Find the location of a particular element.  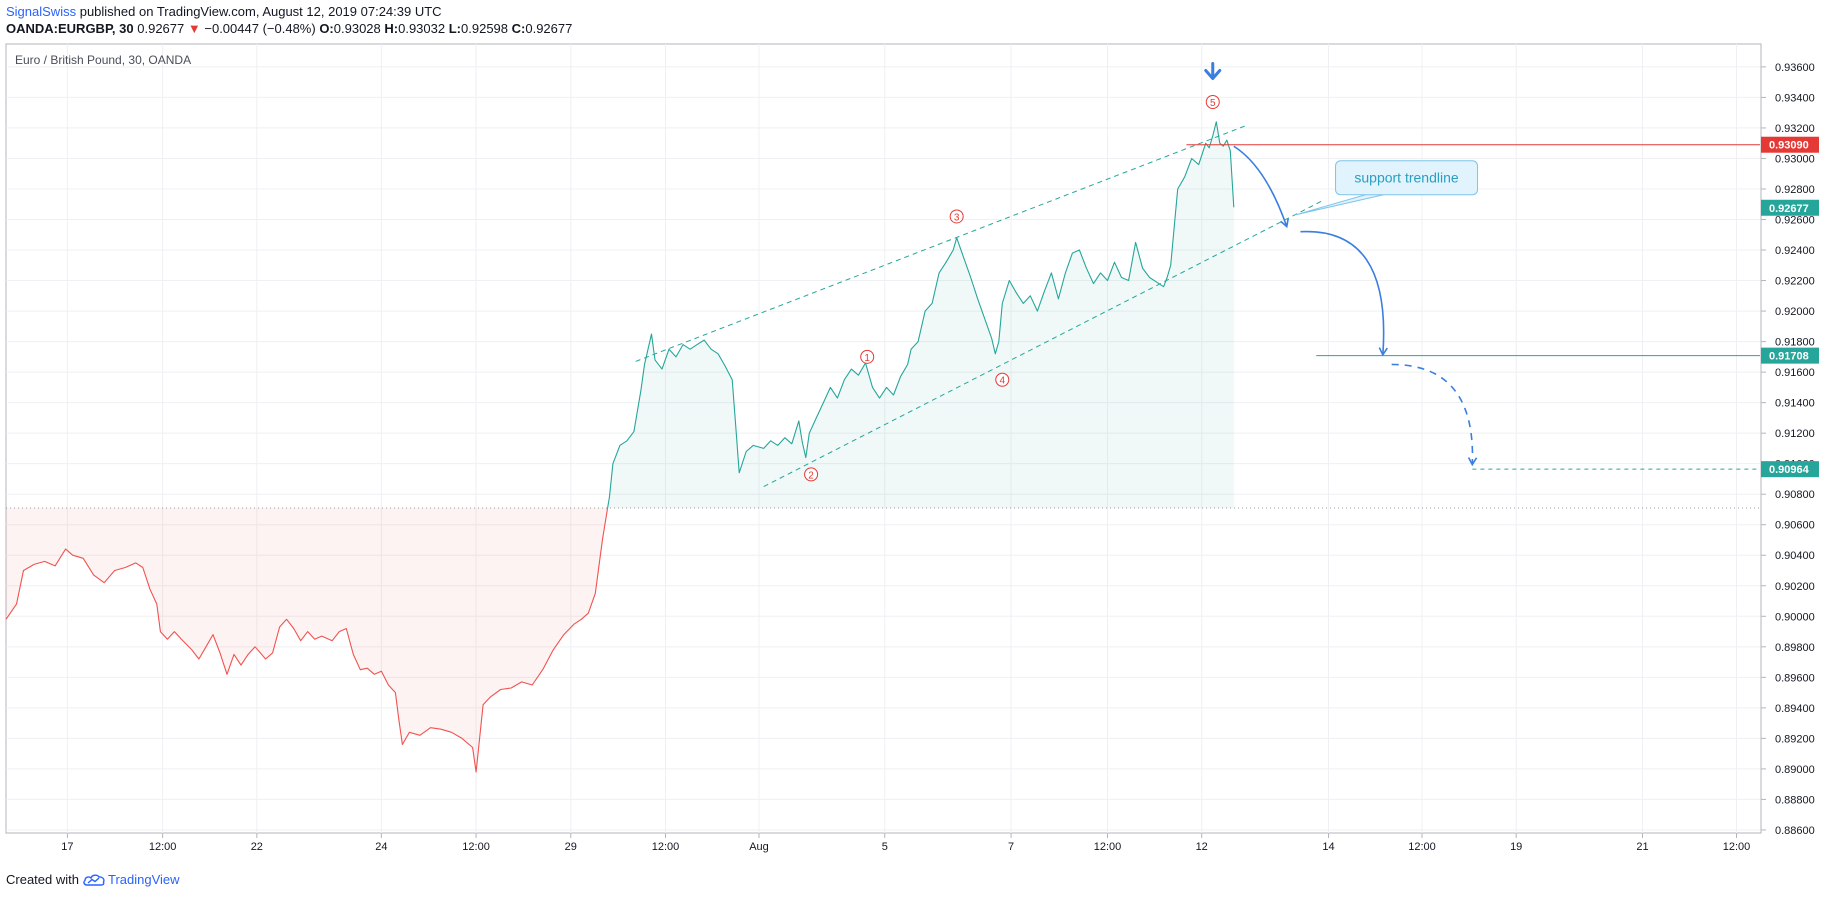

y-tick-label: 0.90800 is located at coordinates (1795, 495).